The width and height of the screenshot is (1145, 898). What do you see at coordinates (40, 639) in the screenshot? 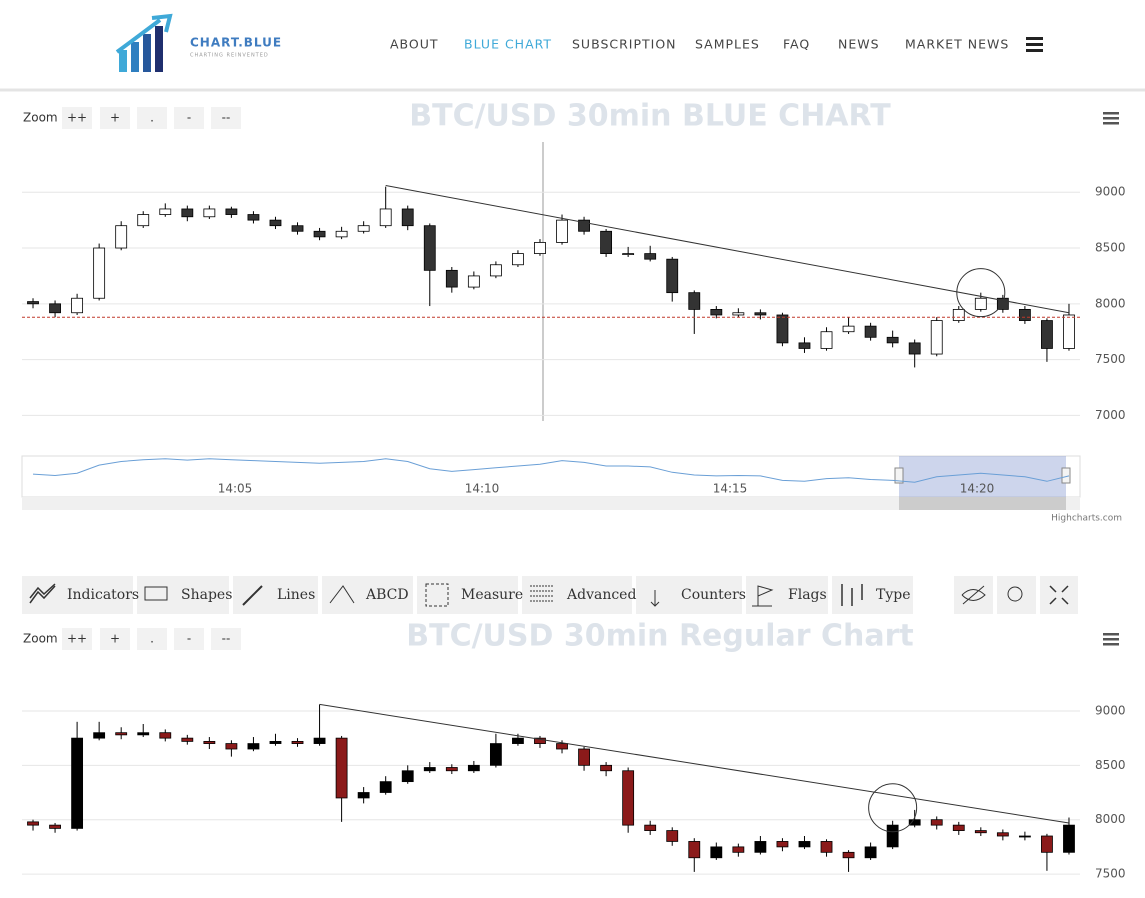
I see `zoom-label: Zoom` at bounding box center [40, 639].